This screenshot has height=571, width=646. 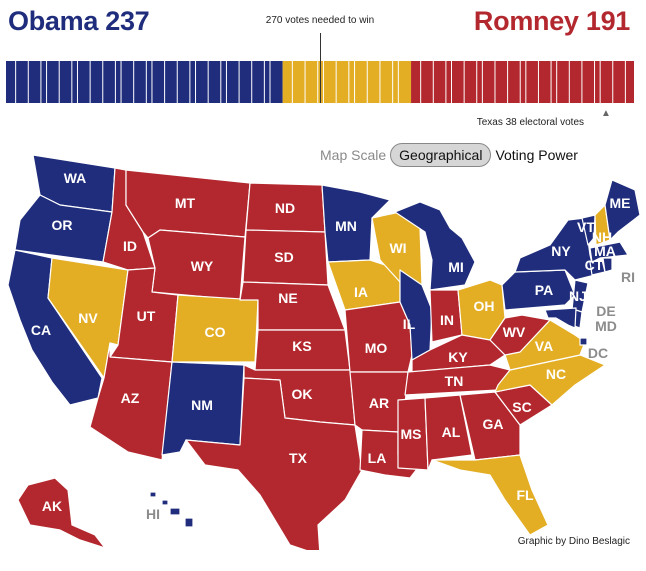 What do you see at coordinates (607, 265) in the screenshot?
I see `state-ri` at bounding box center [607, 265].